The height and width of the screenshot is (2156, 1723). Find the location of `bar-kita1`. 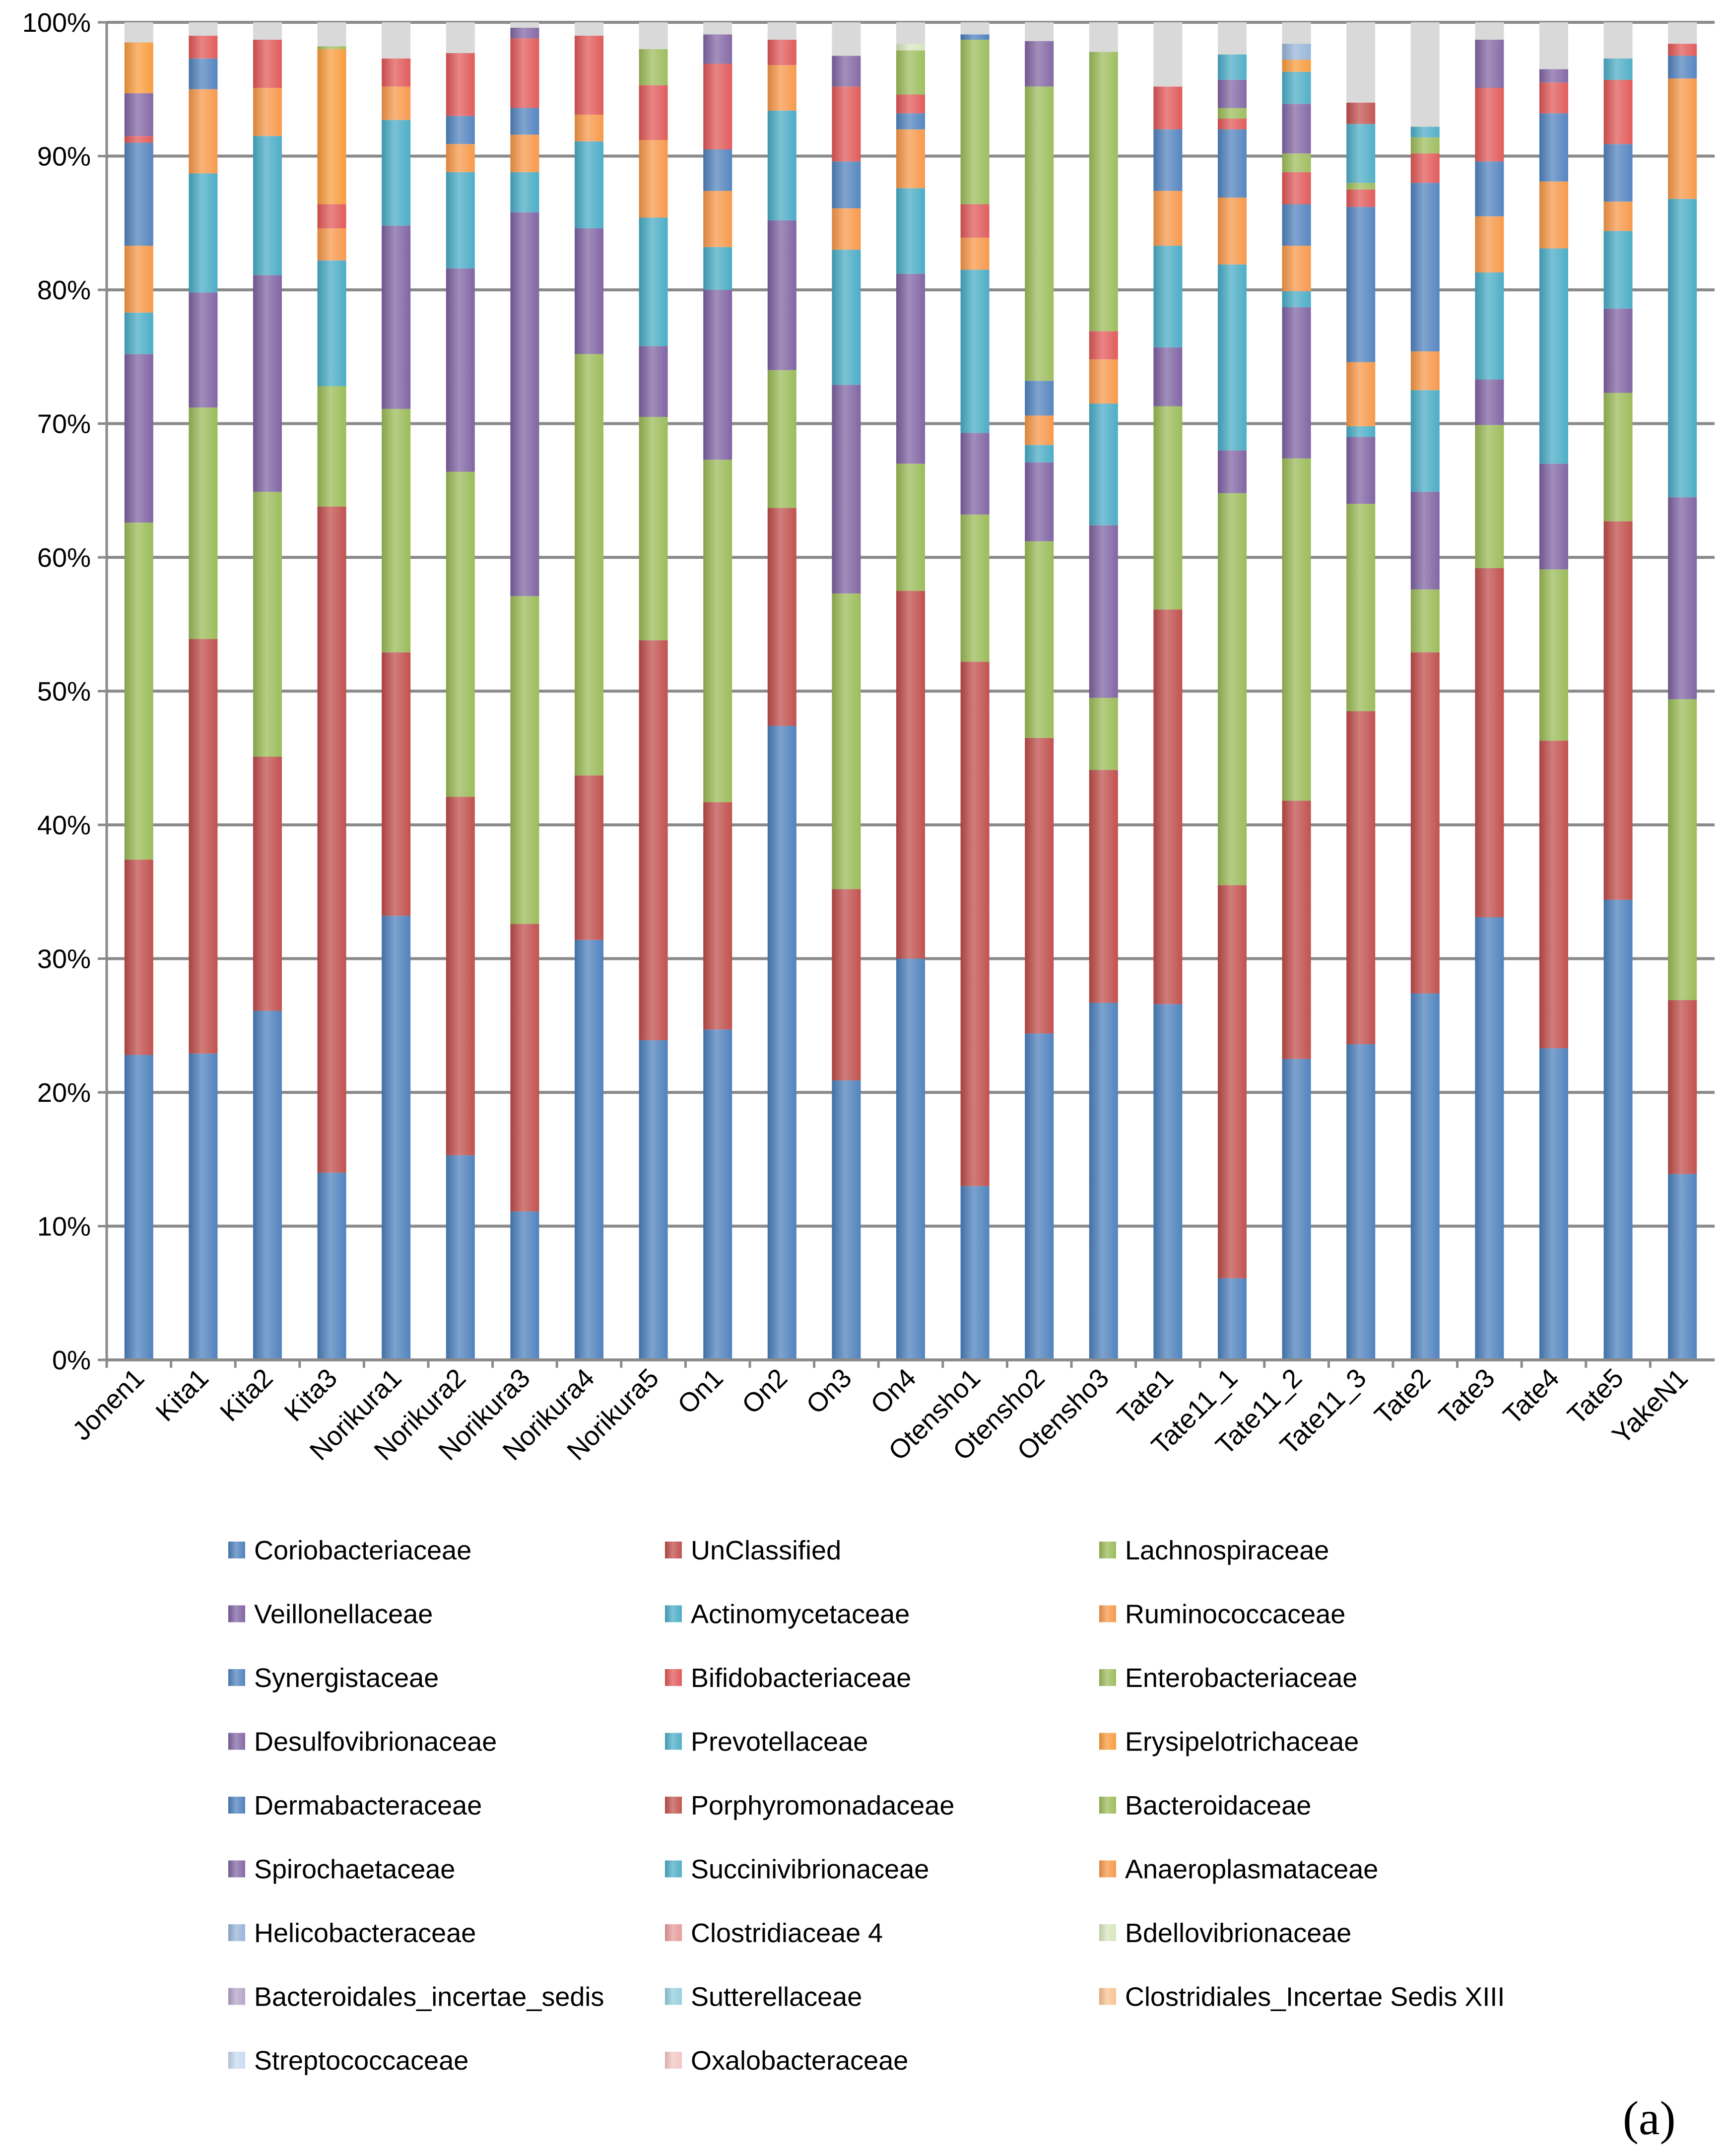

bar-kita1 is located at coordinates (203, 691).